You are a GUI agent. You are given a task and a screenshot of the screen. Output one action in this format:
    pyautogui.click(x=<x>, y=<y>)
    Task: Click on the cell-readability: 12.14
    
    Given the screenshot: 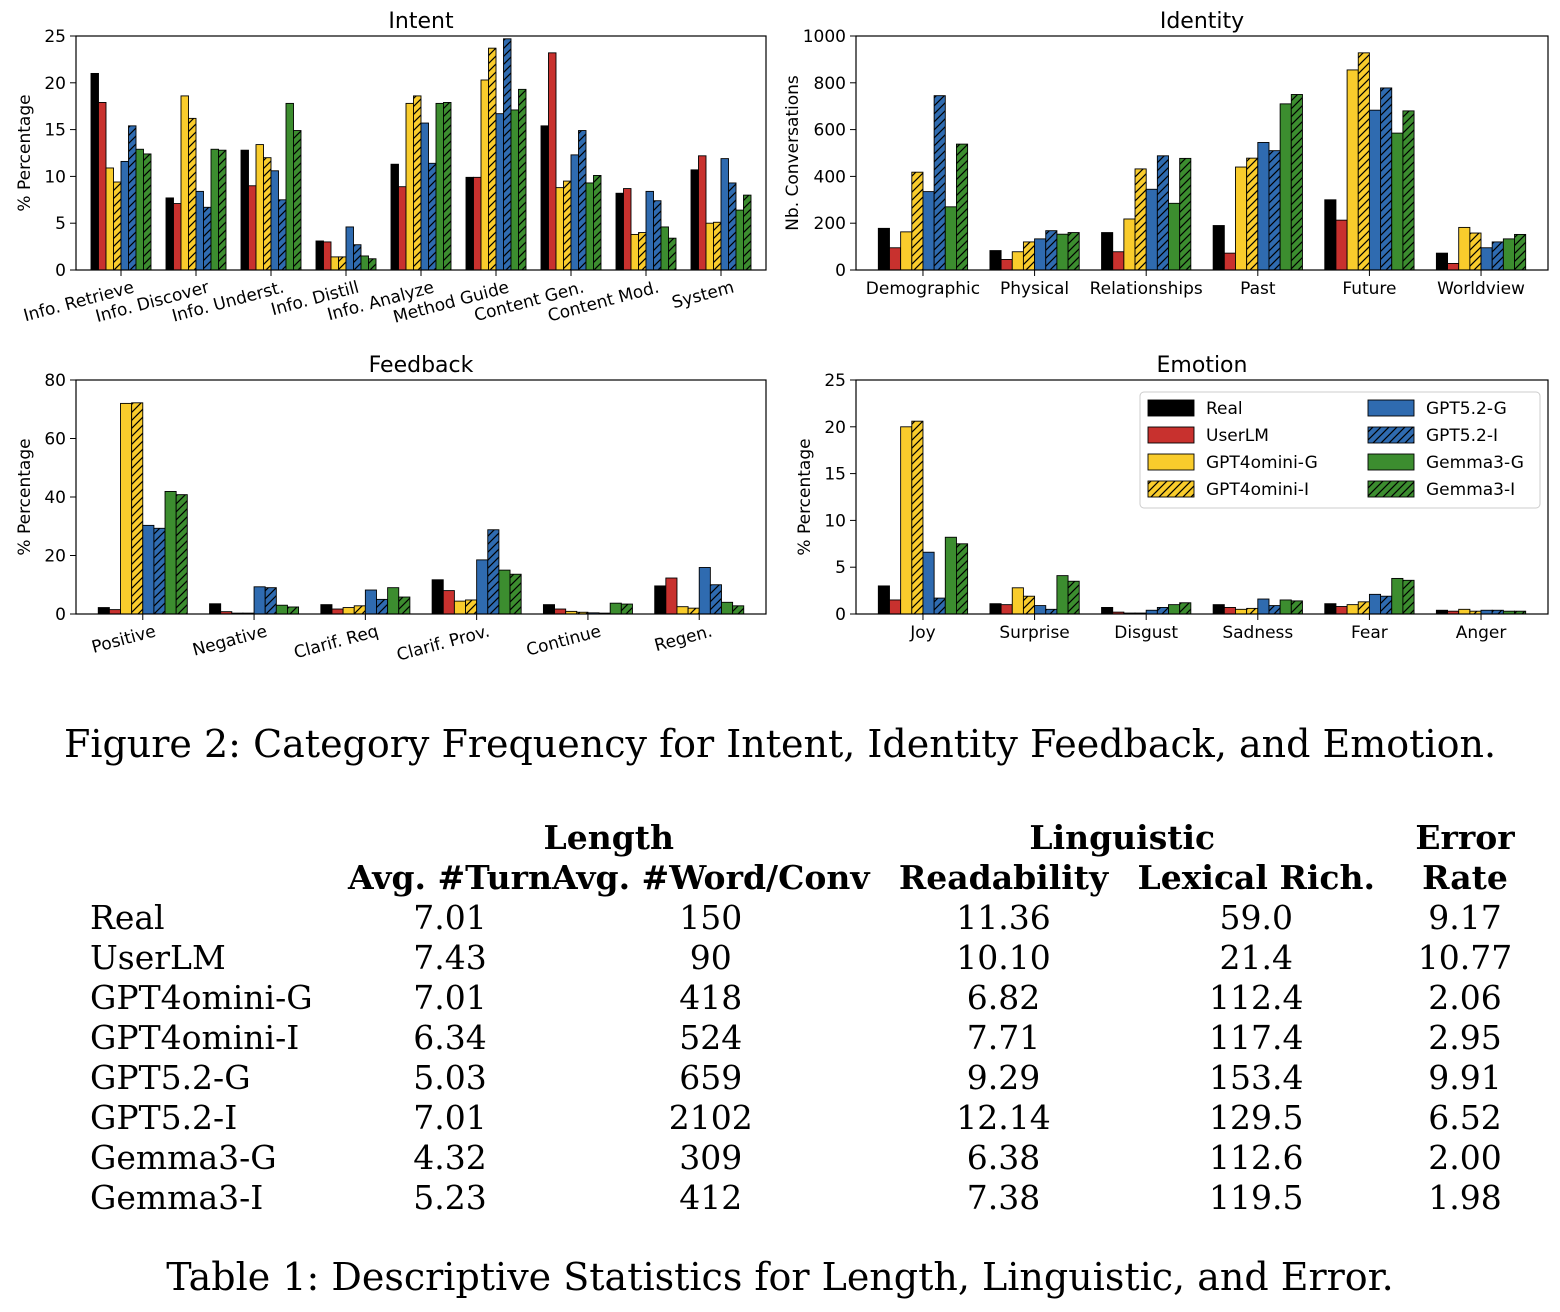 What is the action you would take?
    pyautogui.click(x=1003, y=1117)
    